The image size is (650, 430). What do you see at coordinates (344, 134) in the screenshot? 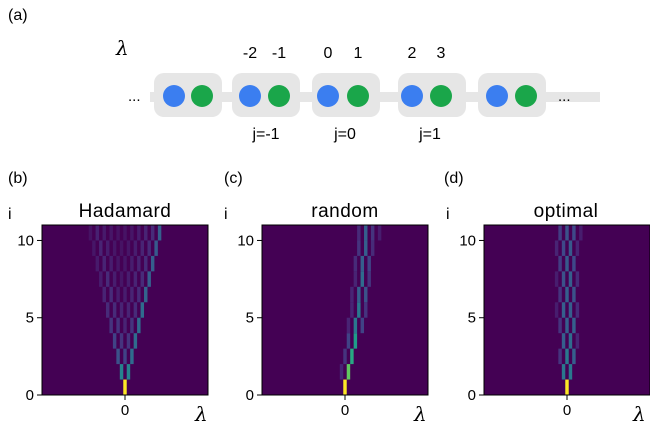
I see `cell-label: j=0` at bounding box center [344, 134].